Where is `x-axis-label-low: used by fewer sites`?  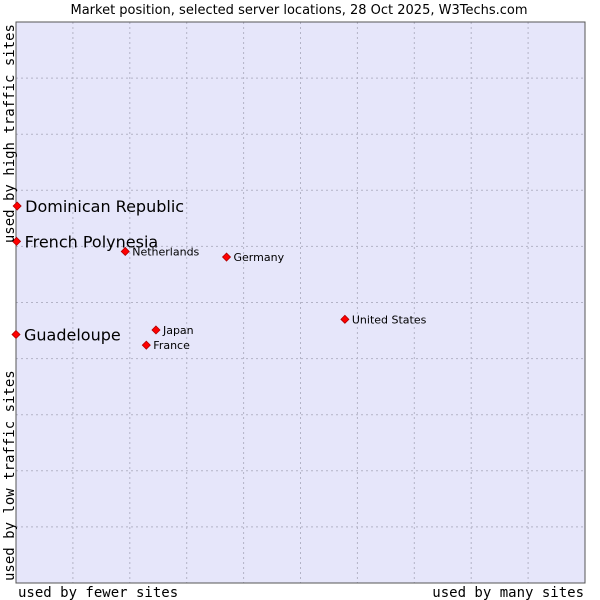 x-axis-label-low: used by fewer sites is located at coordinates (98, 592).